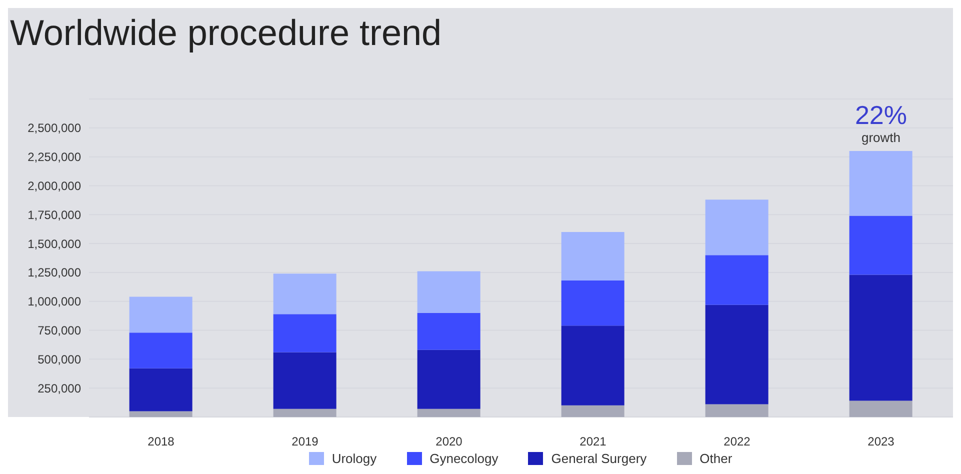  What do you see at coordinates (55, 301) in the screenshot?
I see `y-tick-label: 1,000,000` at bounding box center [55, 301].